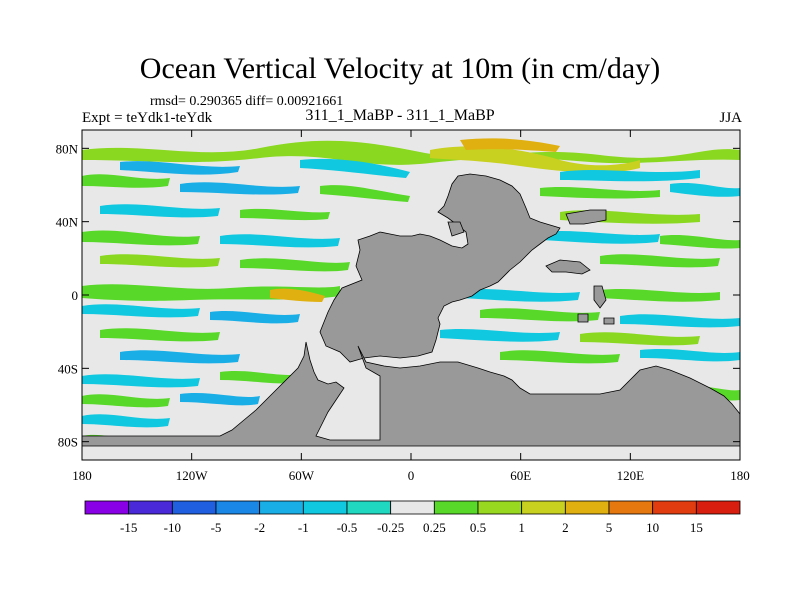 This screenshot has height=600, width=800. What do you see at coordinates (478, 527) in the screenshot?
I see `colorbar-label: 0.5` at bounding box center [478, 527].